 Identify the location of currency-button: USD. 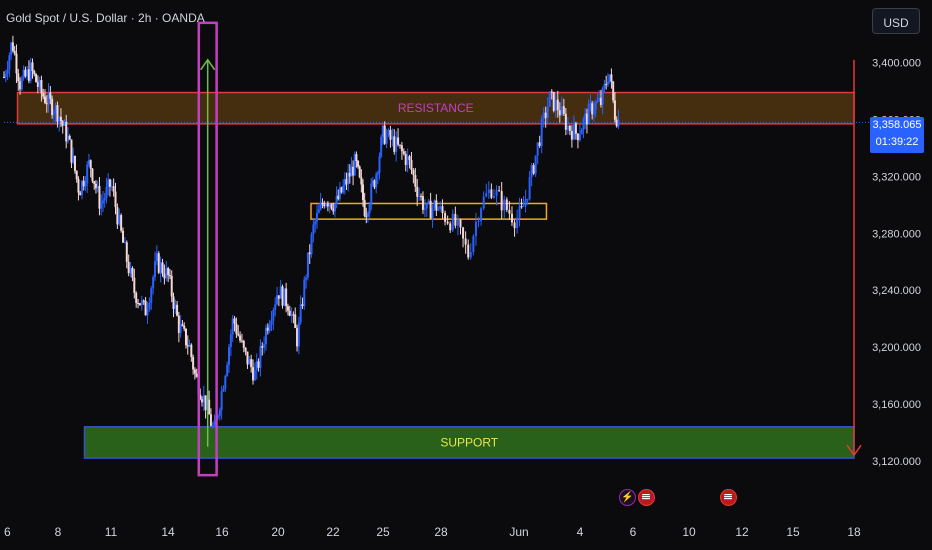
(896, 21).